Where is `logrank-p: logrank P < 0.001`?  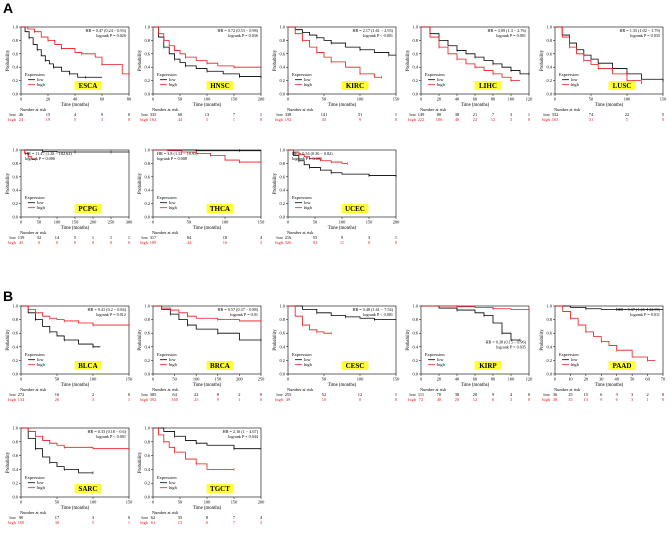 logrank-p: logrank P < 0.001 is located at coordinates (111, 436).